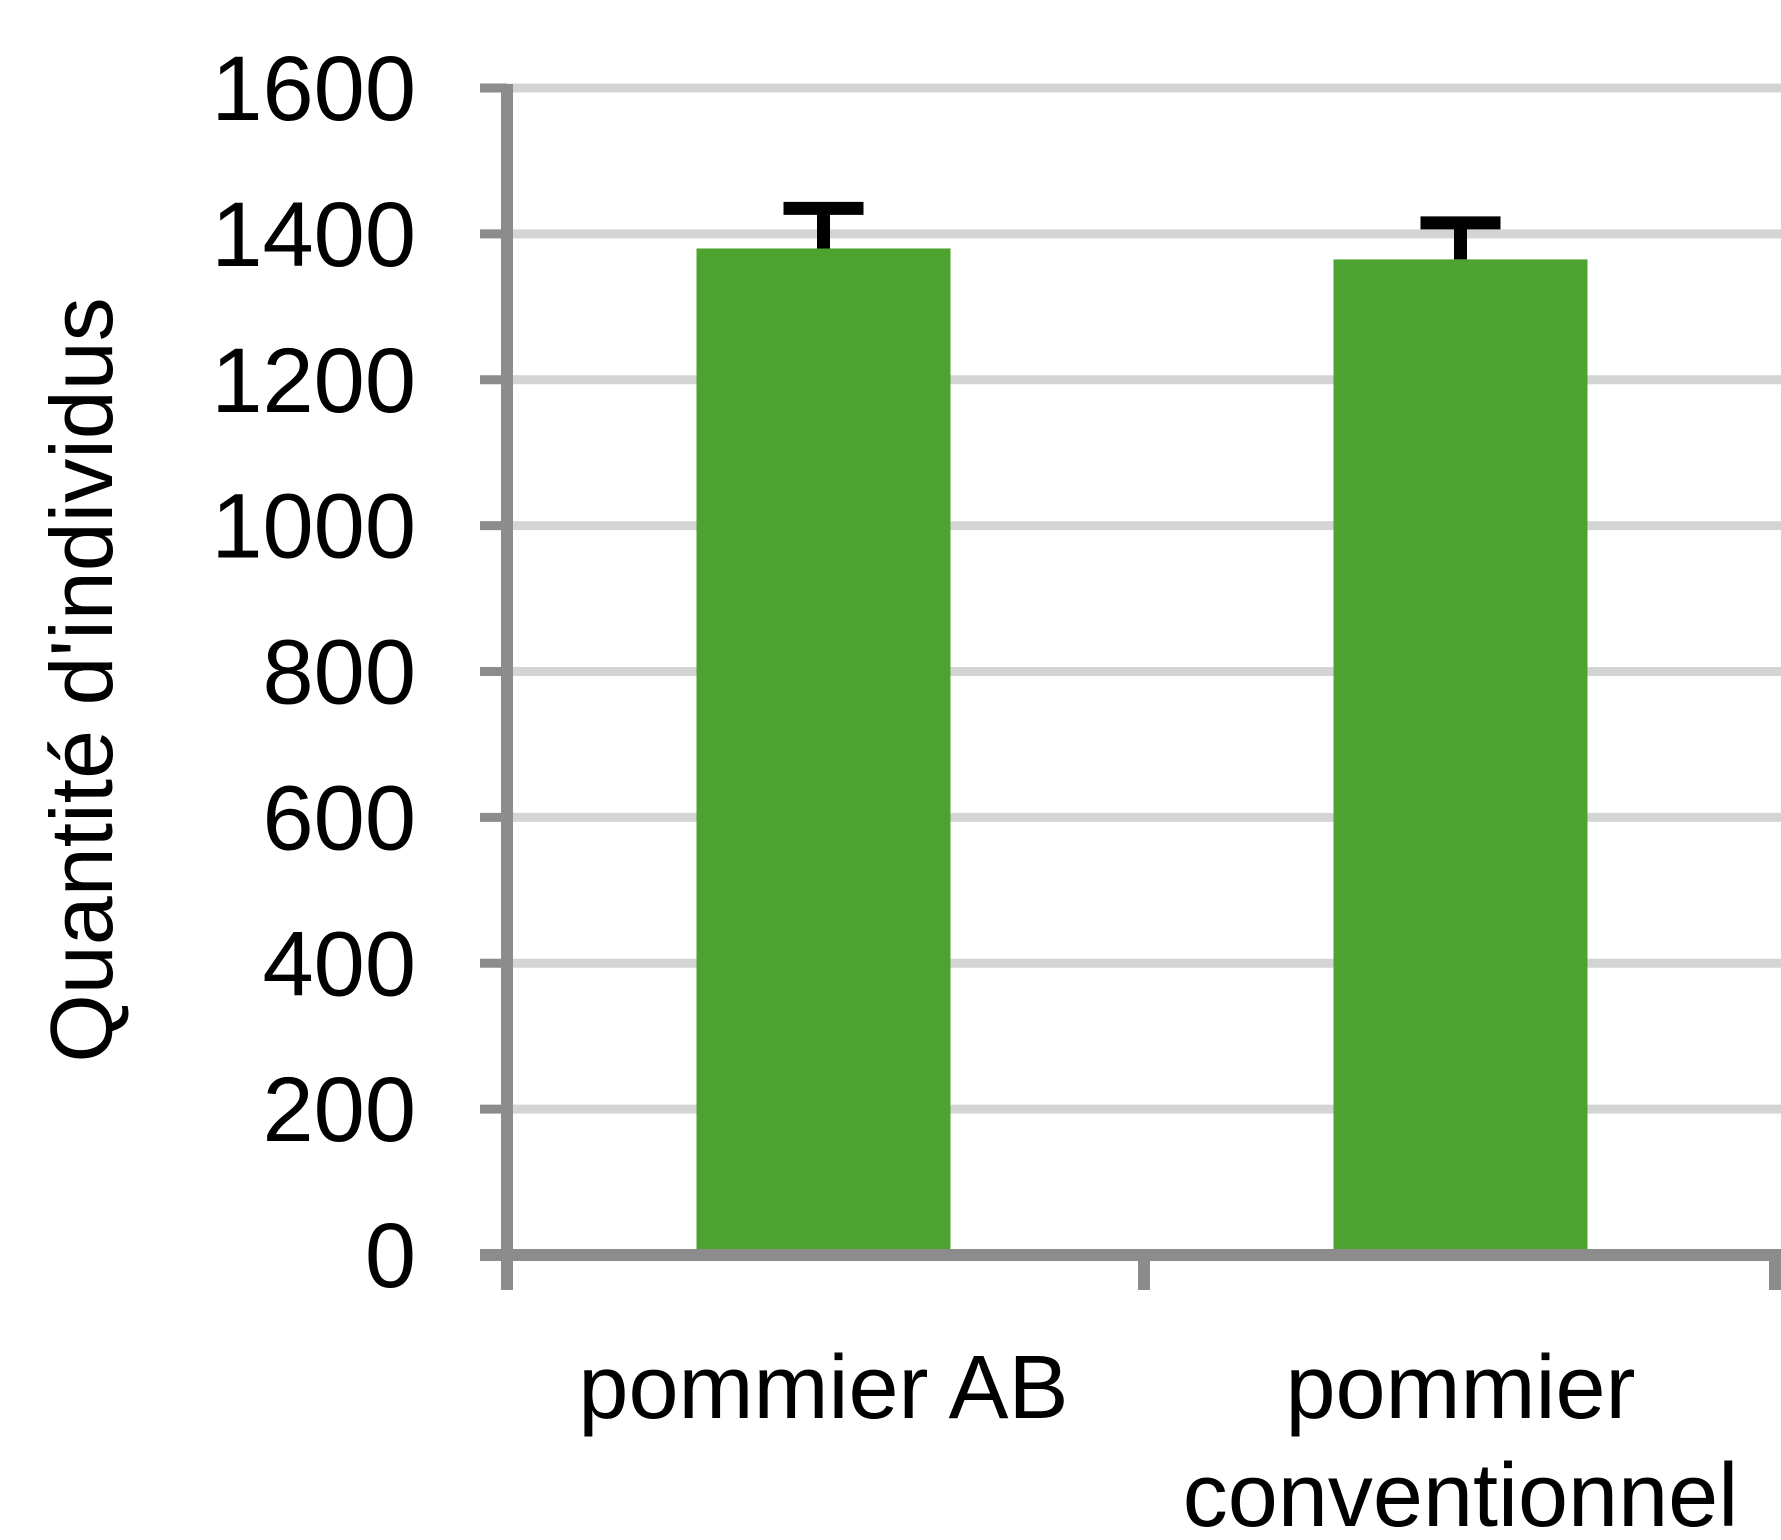 The width and height of the screenshot is (1781, 1540). Describe the element at coordinates (81, 679) in the screenshot. I see `y-axis-title: Quantité d'individus` at that location.